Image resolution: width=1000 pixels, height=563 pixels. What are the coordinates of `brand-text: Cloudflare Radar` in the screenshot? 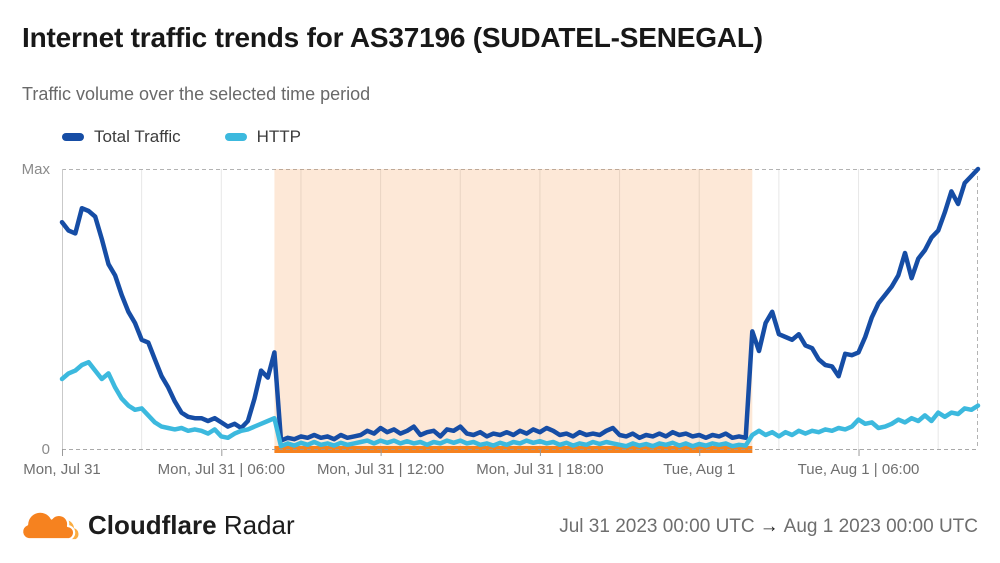 It's located at (191, 525).